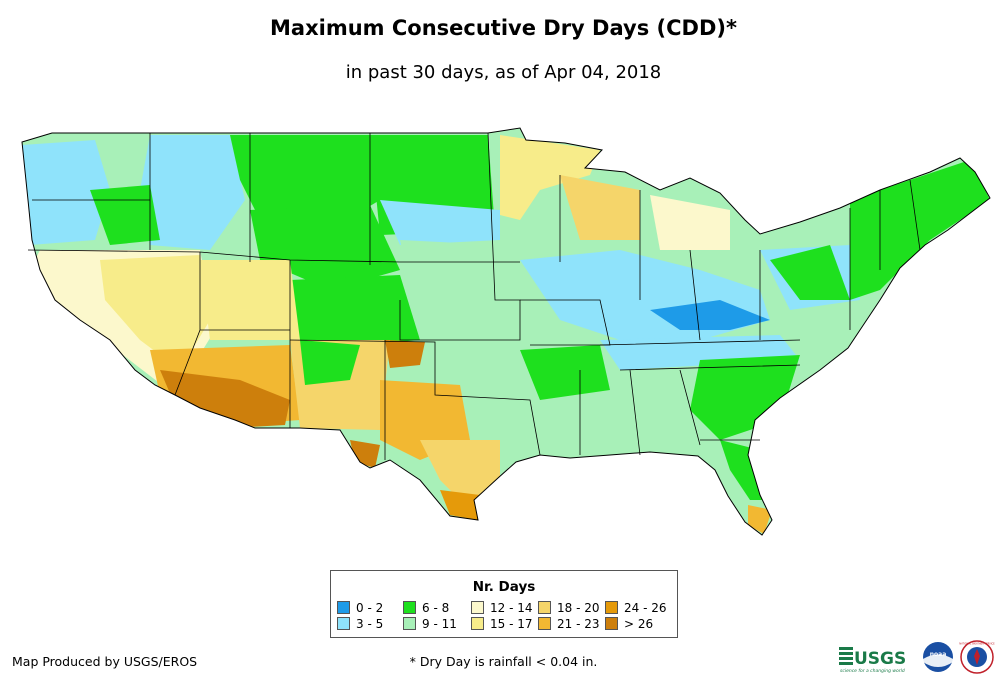 Image resolution: width=1007 pixels, height=691 pixels. I want to click on legend-label: 12 - 14, so click(511, 608).